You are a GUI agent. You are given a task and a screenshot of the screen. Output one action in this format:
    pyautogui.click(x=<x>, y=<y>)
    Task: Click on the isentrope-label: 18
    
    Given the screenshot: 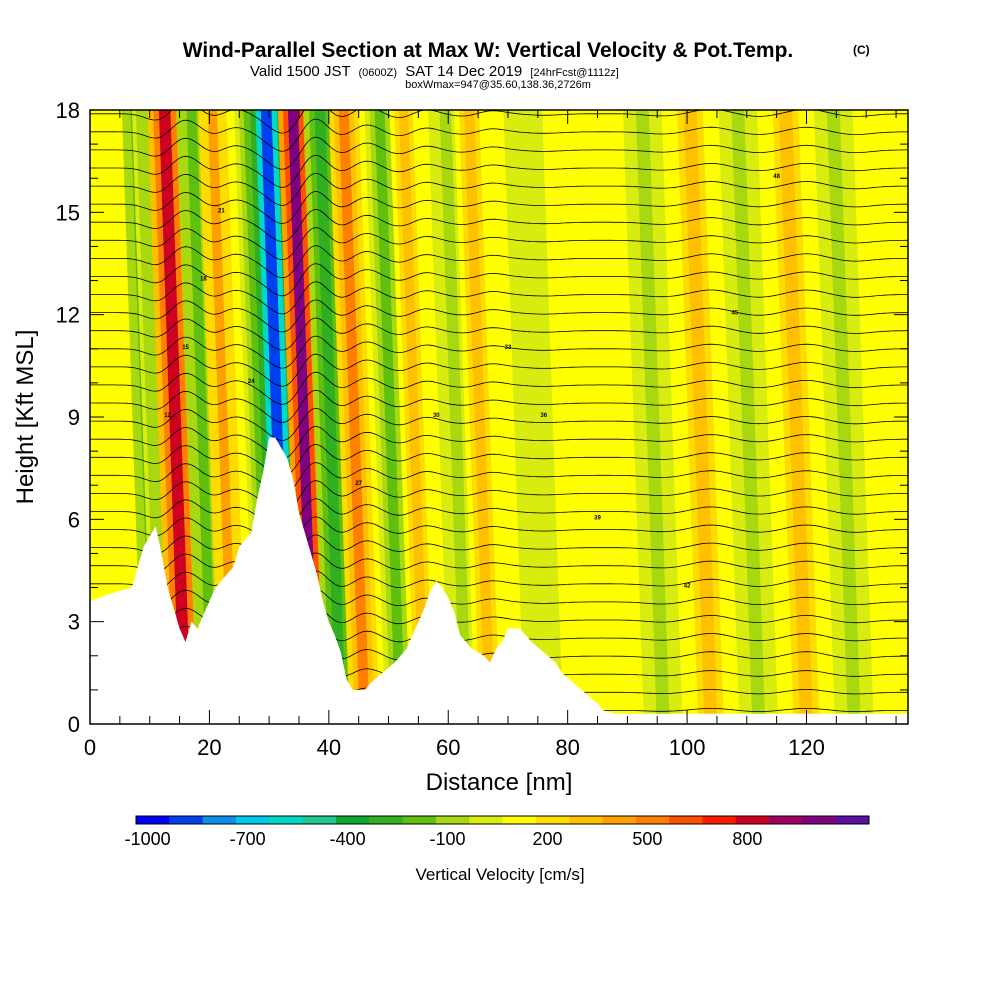 What is the action you would take?
    pyautogui.click(x=203, y=280)
    